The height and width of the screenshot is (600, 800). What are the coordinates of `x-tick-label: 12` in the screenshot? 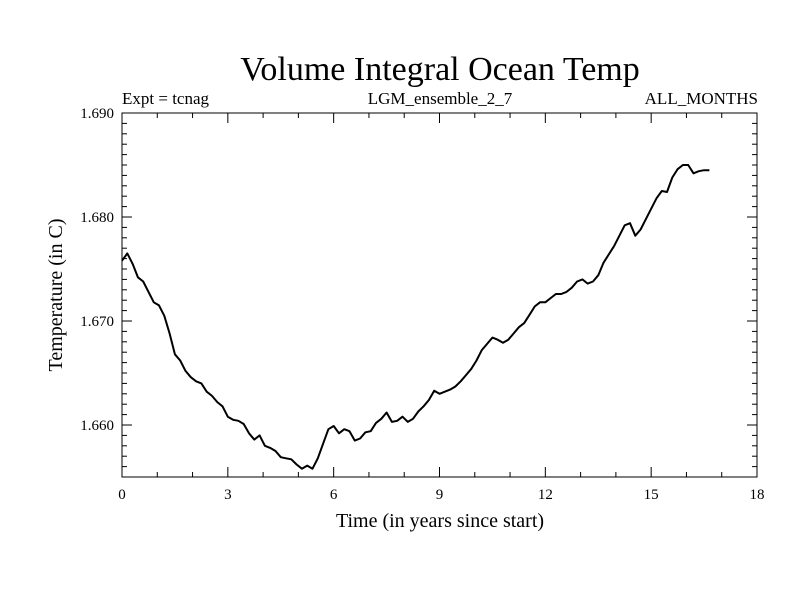 It's located at (545, 495).